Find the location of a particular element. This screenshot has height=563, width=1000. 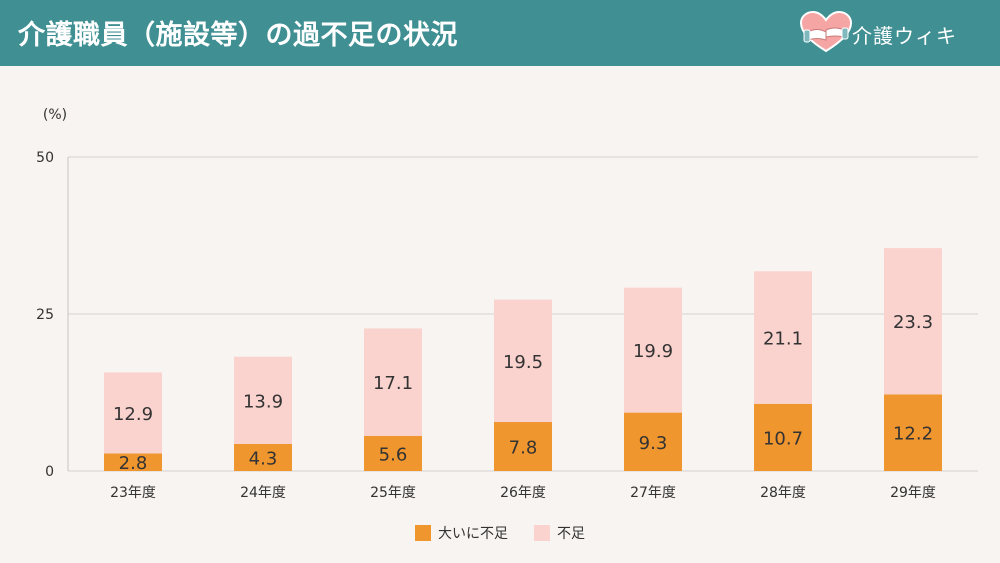

x-tick-label: 27年度 is located at coordinates (653, 493).